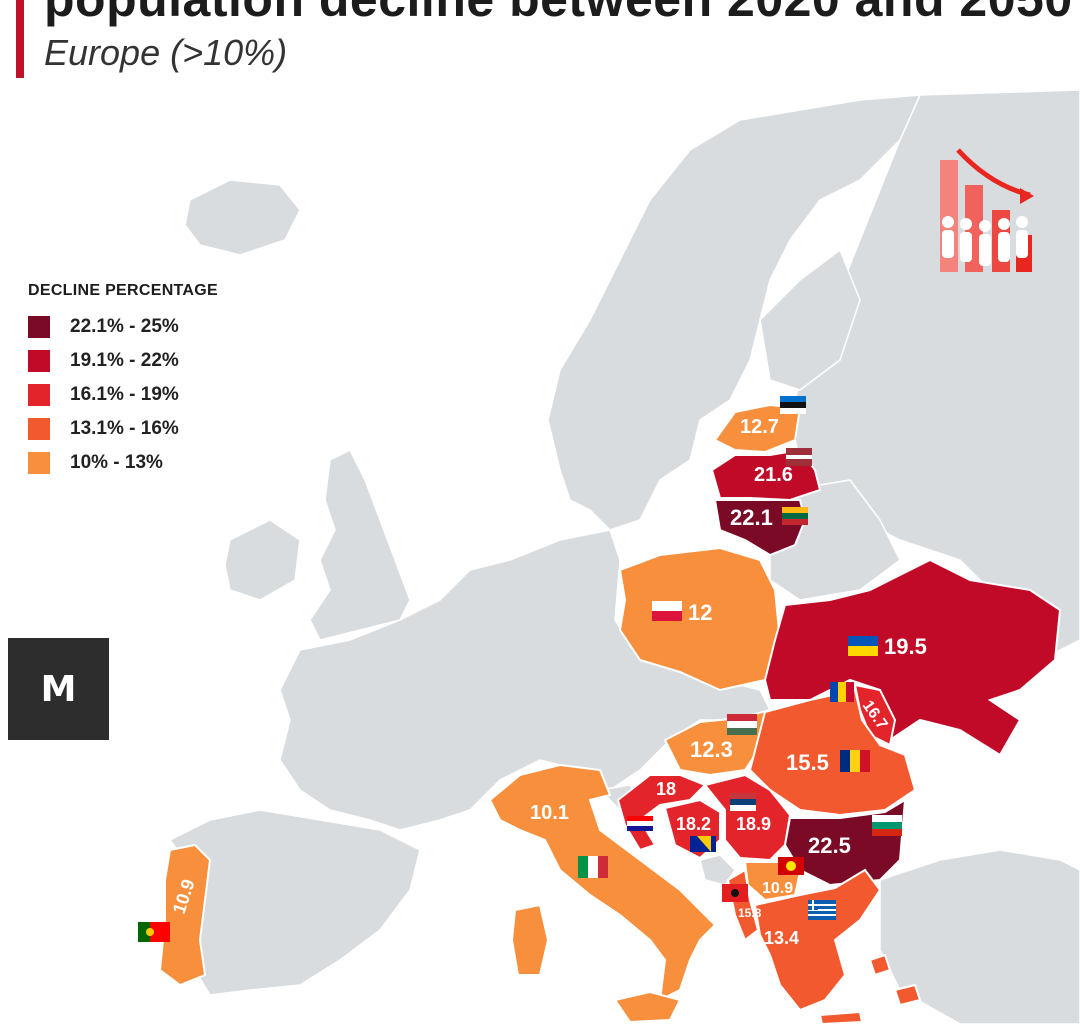 This screenshot has height=1024, width=1080. What do you see at coordinates (700, 612) in the screenshot?
I see `label-poland: 12` at bounding box center [700, 612].